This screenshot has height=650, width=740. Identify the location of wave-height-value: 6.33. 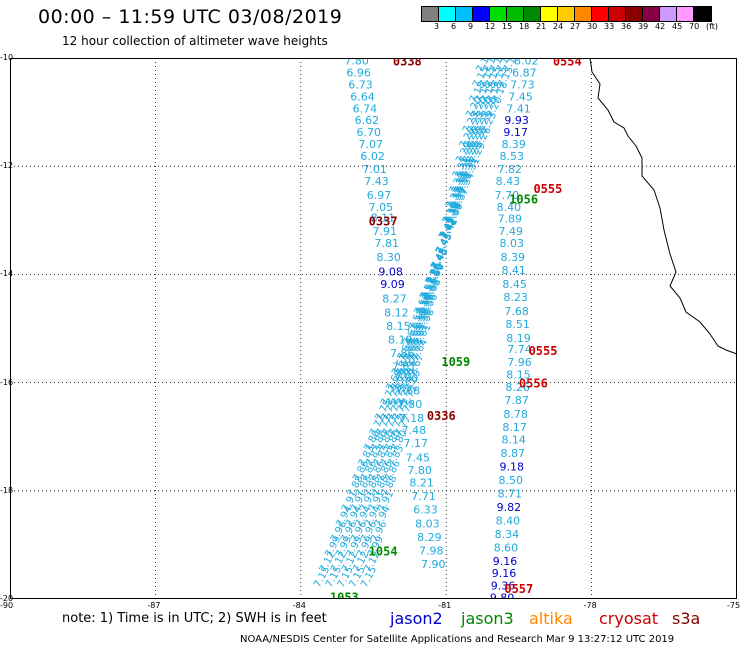
(425, 510).